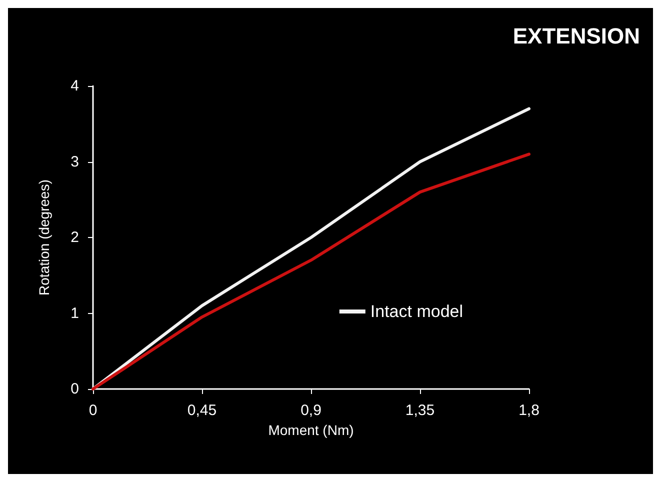 The height and width of the screenshot is (482, 661). What do you see at coordinates (74, 237) in the screenshot?
I see `y-tick-label: 2` at bounding box center [74, 237].